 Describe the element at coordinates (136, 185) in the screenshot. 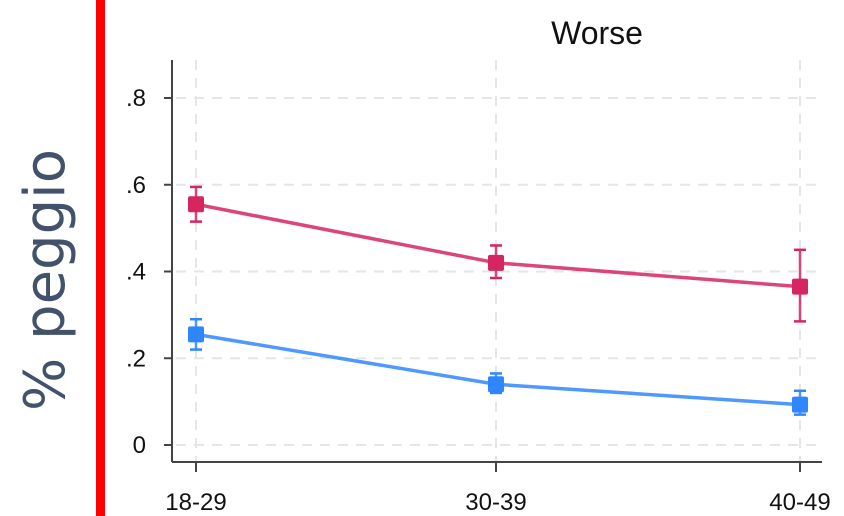

I see `y-tick-label-3: .6` at that location.